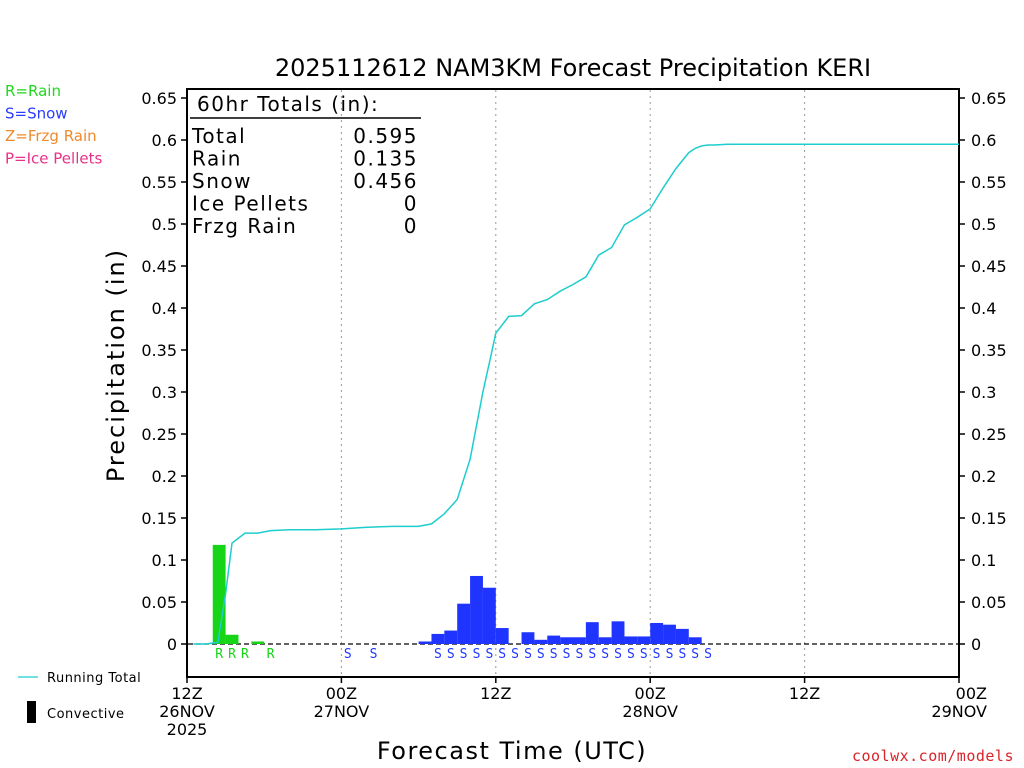  What do you see at coordinates (31, 712) in the screenshot?
I see `convective-legend-swatch` at bounding box center [31, 712].